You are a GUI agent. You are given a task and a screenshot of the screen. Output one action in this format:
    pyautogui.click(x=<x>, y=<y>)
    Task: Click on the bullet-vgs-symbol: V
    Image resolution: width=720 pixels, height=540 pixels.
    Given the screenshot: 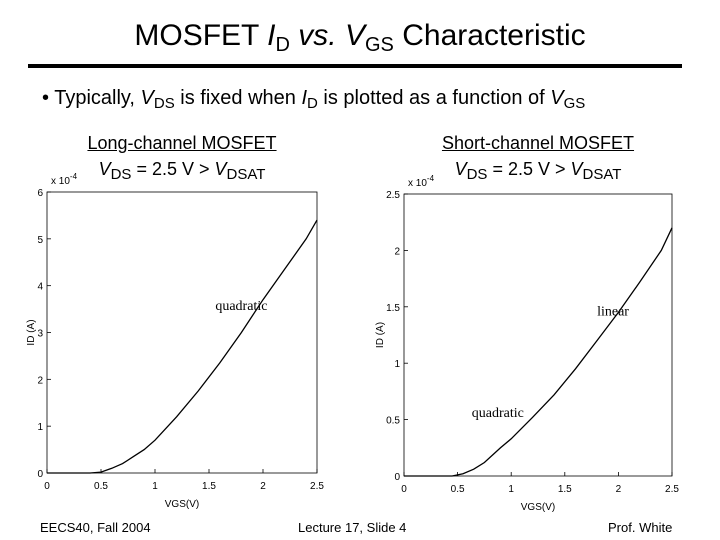 What is the action you would take?
    pyautogui.click(x=557, y=98)
    